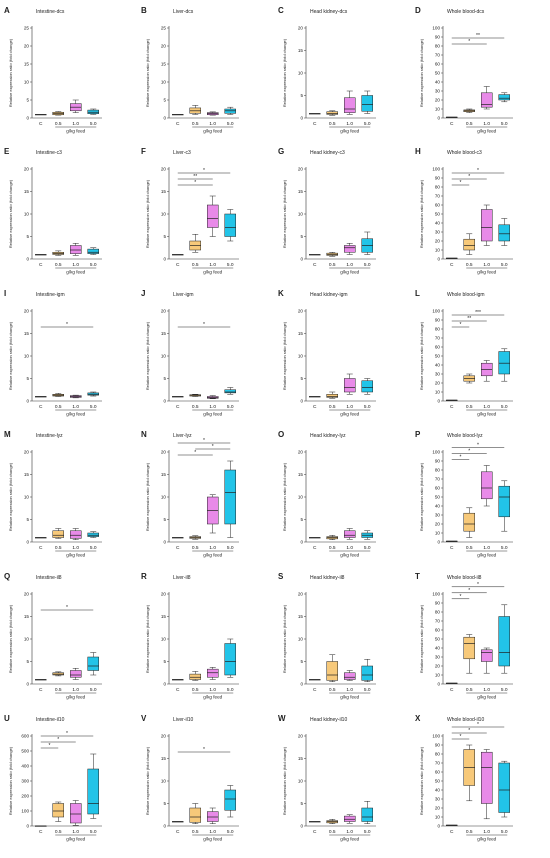 The image size is (550, 858). I want to click on significance-label: **, so click(469, 319).